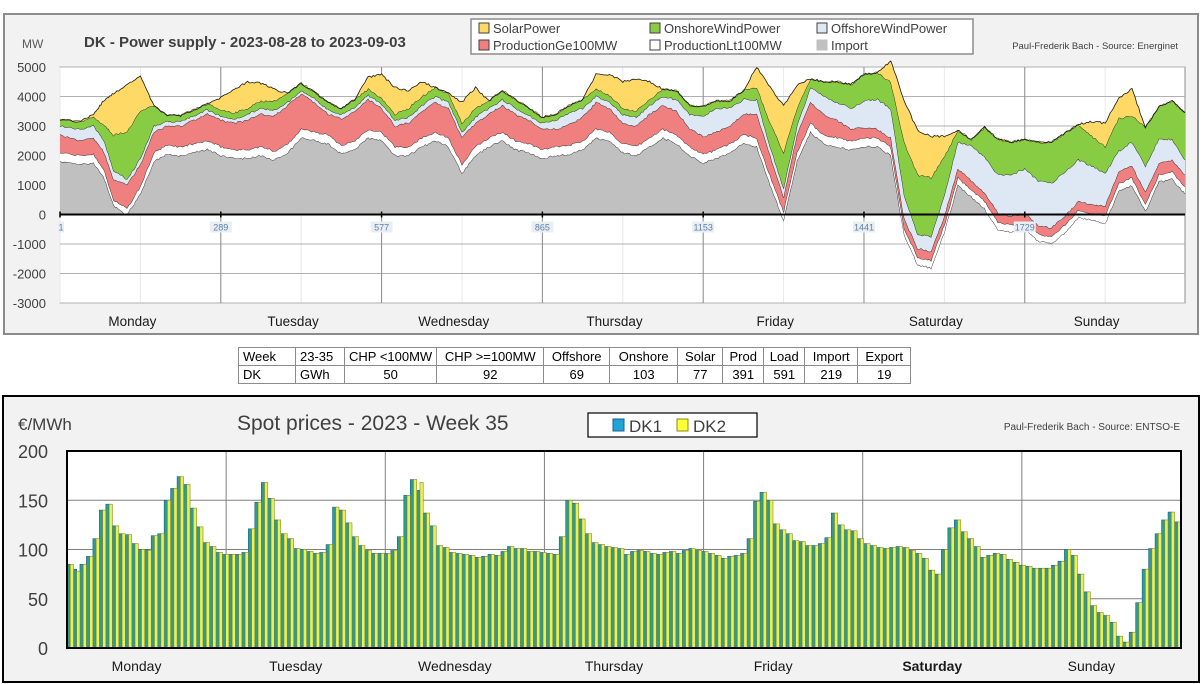  I want to click on power-xtick-label: 1, so click(60, 228).